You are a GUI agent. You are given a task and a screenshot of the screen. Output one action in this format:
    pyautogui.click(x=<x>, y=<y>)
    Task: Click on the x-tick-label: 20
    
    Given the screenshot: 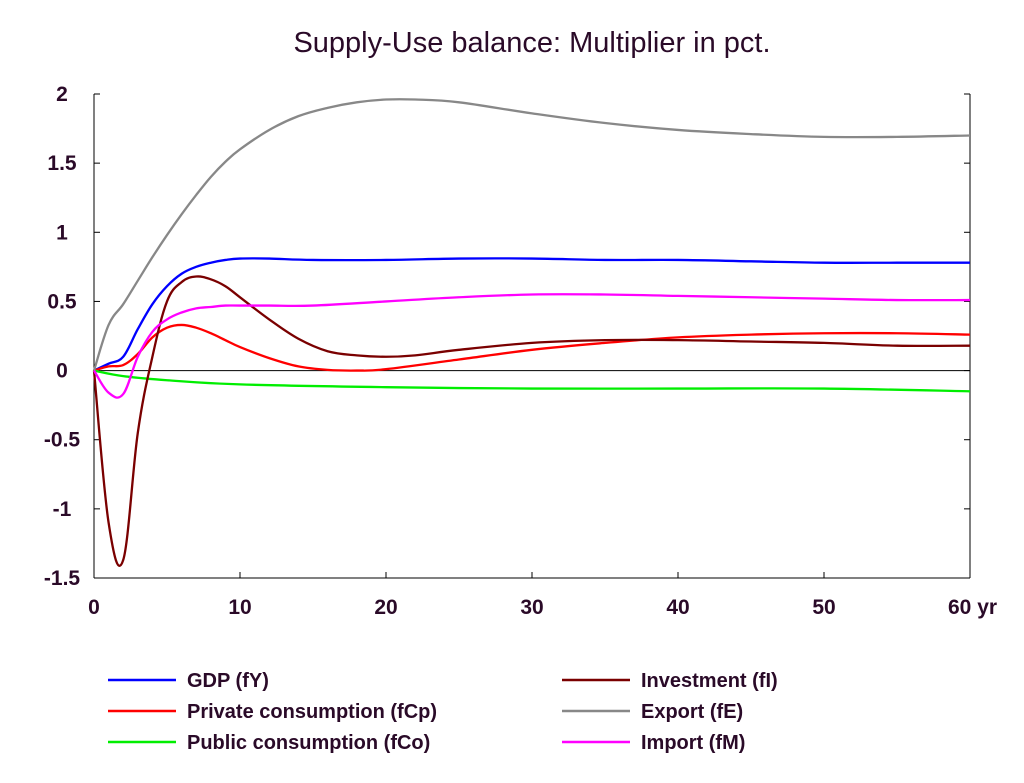 What is the action you would take?
    pyautogui.click(x=385, y=607)
    